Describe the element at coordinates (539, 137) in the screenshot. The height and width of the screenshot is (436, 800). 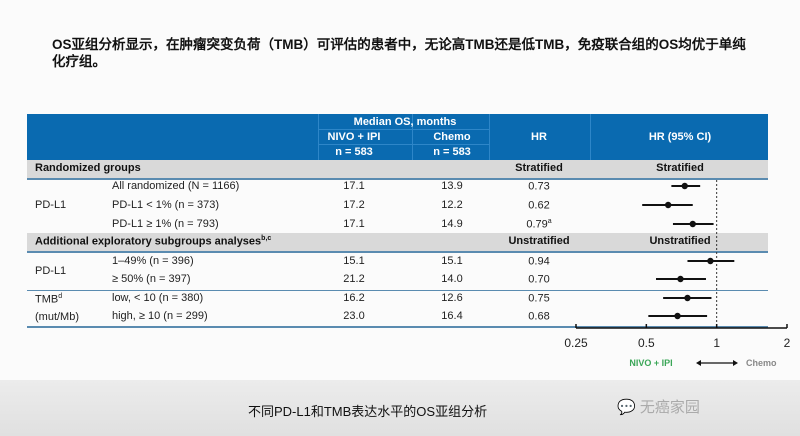
I see `hr-header: HR` at that location.